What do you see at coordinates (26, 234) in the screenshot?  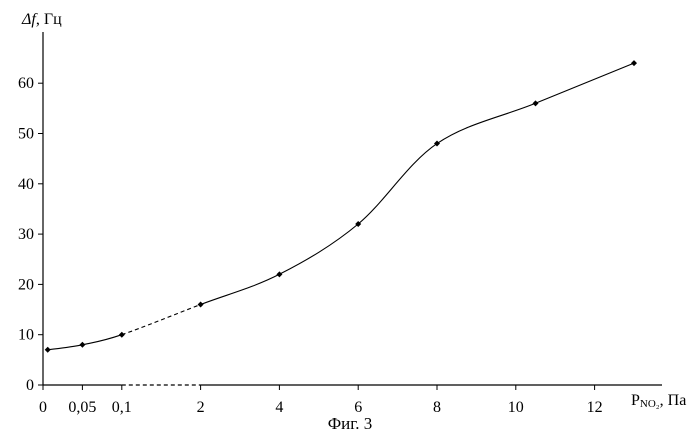 I see `y-tick-label: 30` at bounding box center [26, 234].